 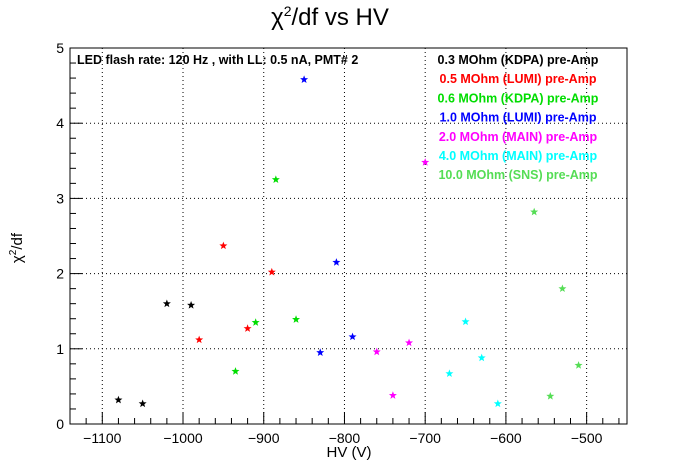 What do you see at coordinates (518, 60) in the screenshot?
I see `legend-entry: 0.3 MOhm (KDPA) pre-Amp` at bounding box center [518, 60].